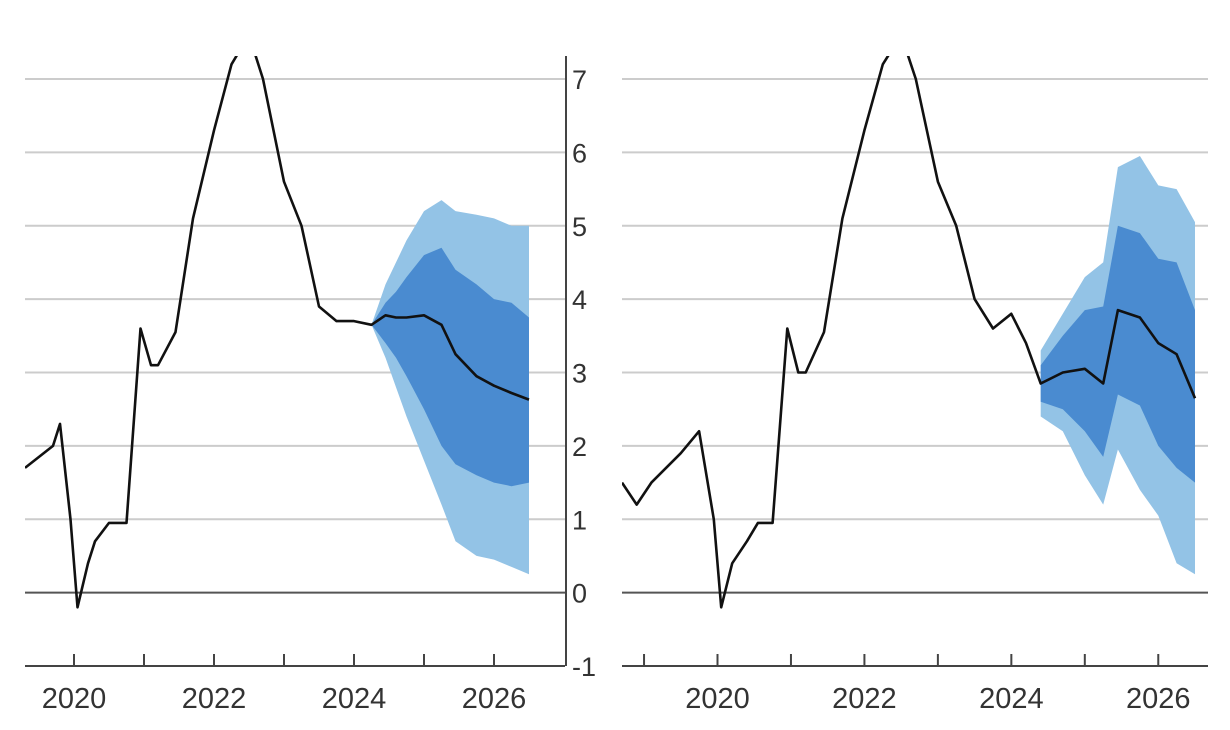  What do you see at coordinates (579, 227) in the screenshot?
I see `y-tick-label: 5` at bounding box center [579, 227].